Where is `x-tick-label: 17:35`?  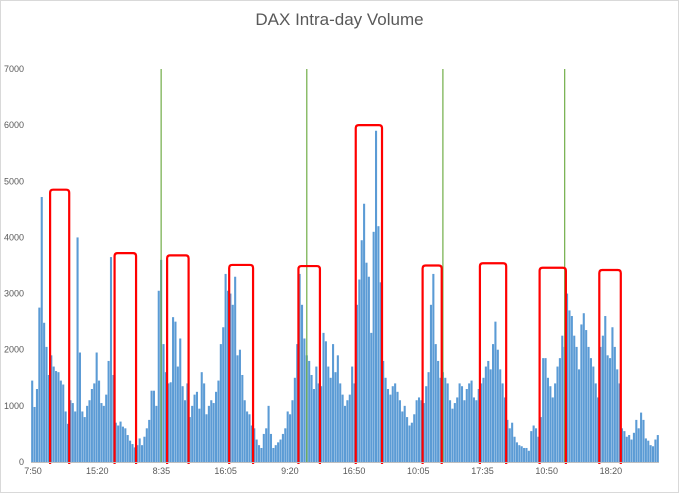
x-tick-label: 17:35 is located at coordinates (482, 471).